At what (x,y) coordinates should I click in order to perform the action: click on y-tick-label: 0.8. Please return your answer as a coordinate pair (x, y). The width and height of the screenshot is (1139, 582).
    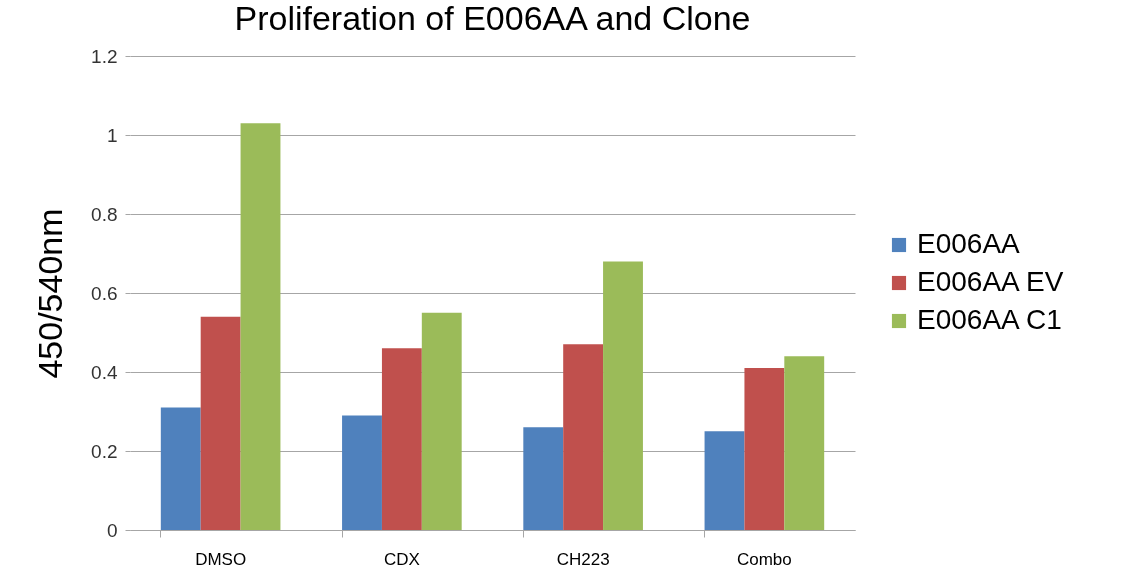
    Looking at the image, I should click on (104, 214).